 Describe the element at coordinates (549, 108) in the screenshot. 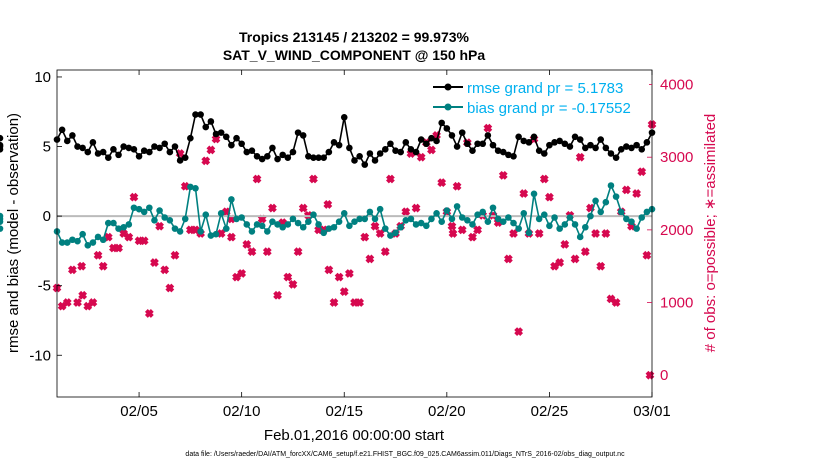

I see `legend-bias-label: bias grand pr = -0.17552` at that location.